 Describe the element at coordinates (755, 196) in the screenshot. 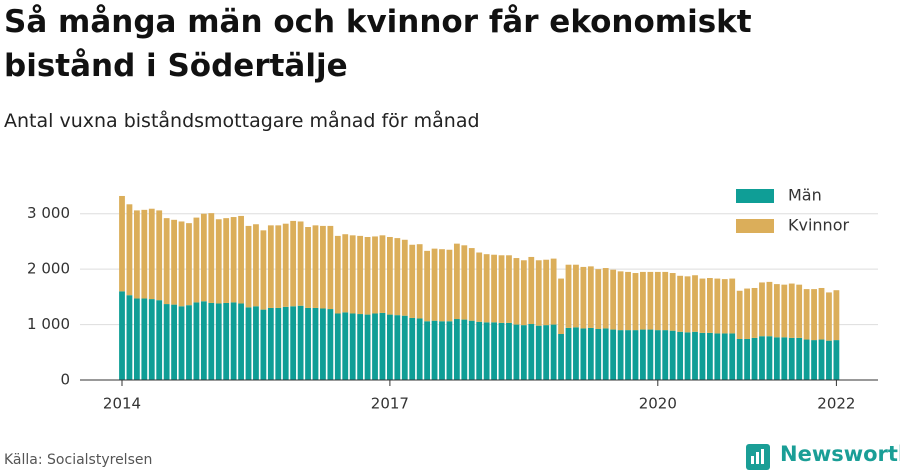

I see `legend-swatch` at that location.